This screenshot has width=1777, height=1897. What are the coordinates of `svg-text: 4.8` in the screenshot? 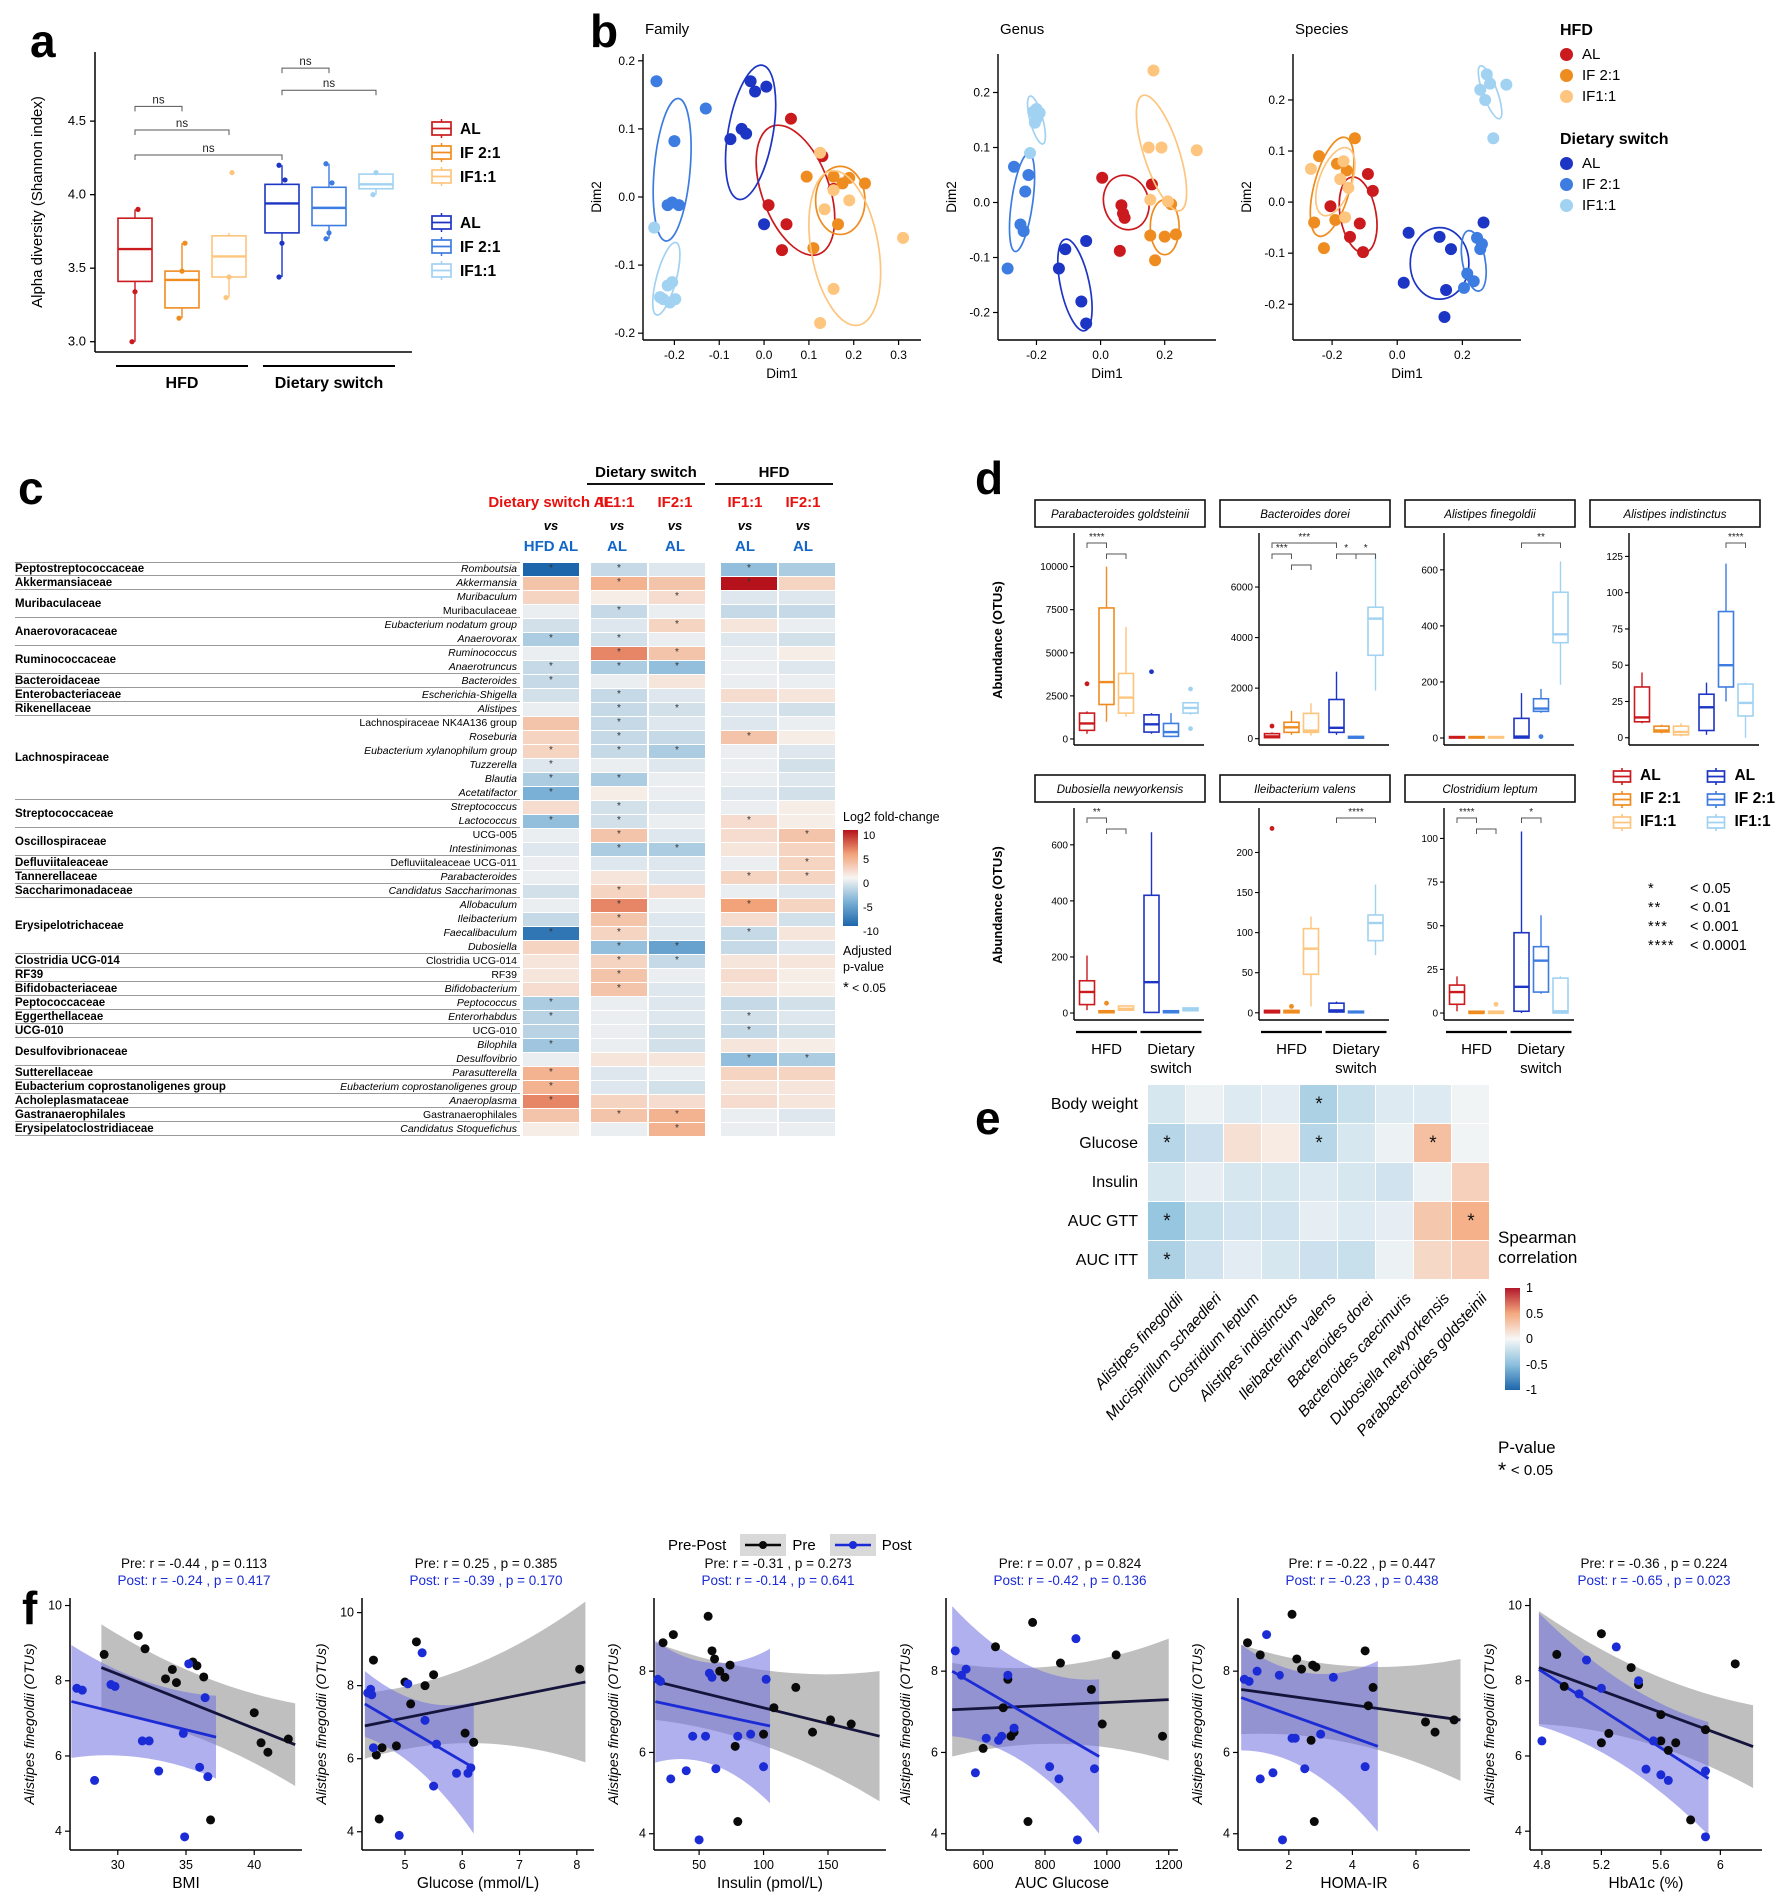 It's located at (1541, 1865).